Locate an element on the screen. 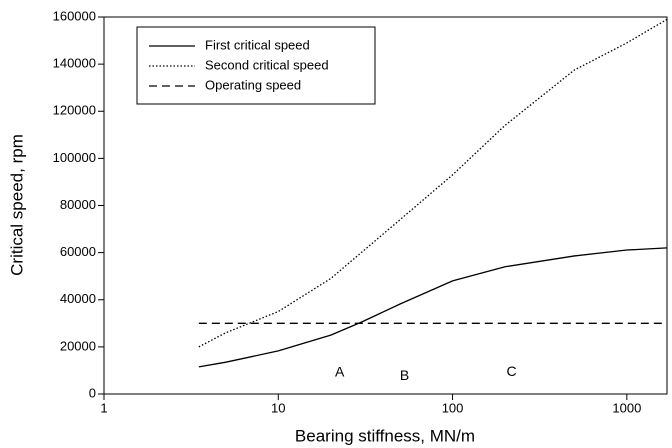 The width and height of the screenshot is (672, 448). y-tick-label: 120000 is located at coordinates (74, 110).